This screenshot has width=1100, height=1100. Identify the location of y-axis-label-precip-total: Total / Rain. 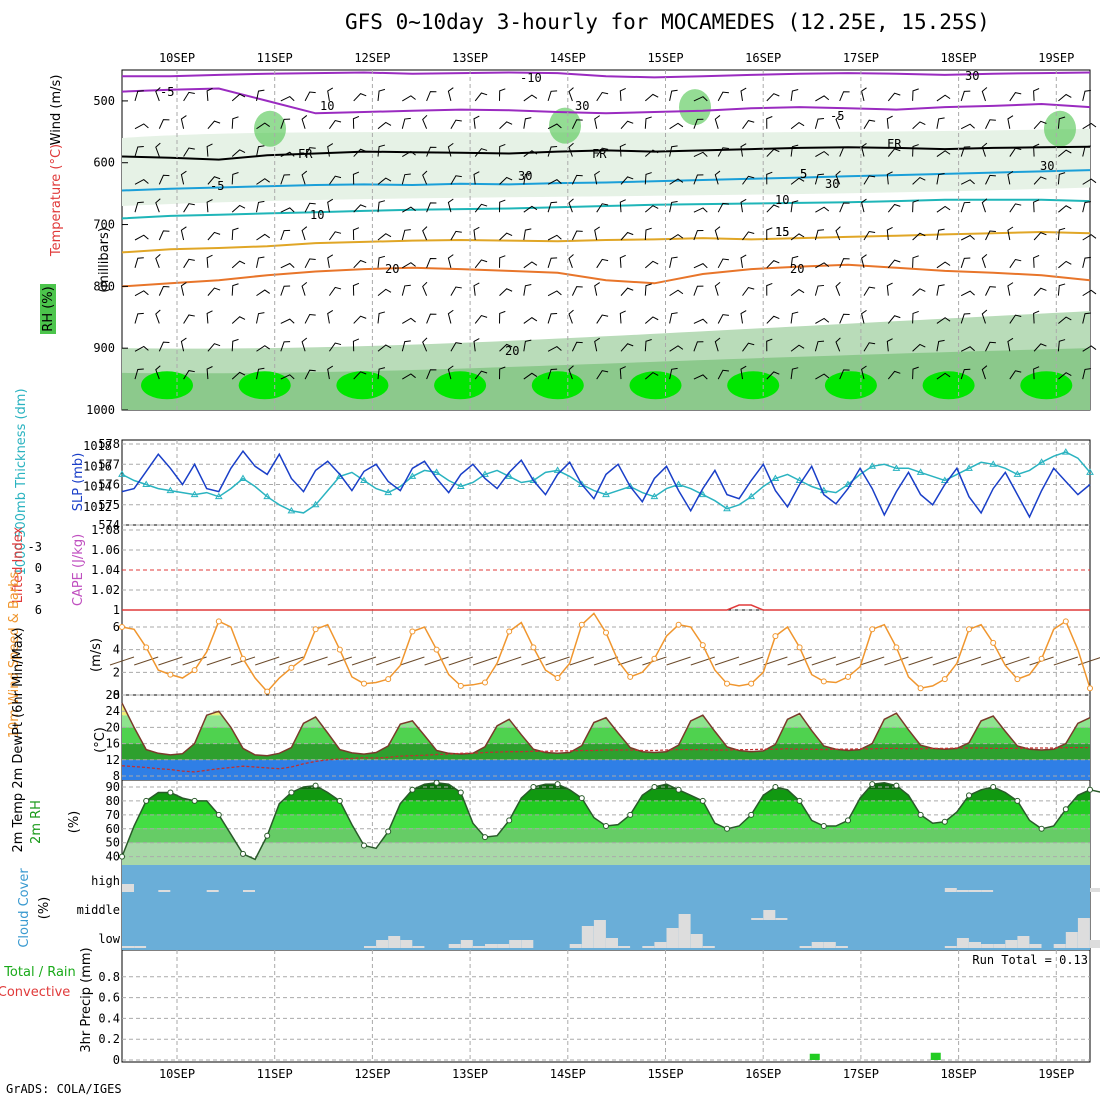
(39, 972).